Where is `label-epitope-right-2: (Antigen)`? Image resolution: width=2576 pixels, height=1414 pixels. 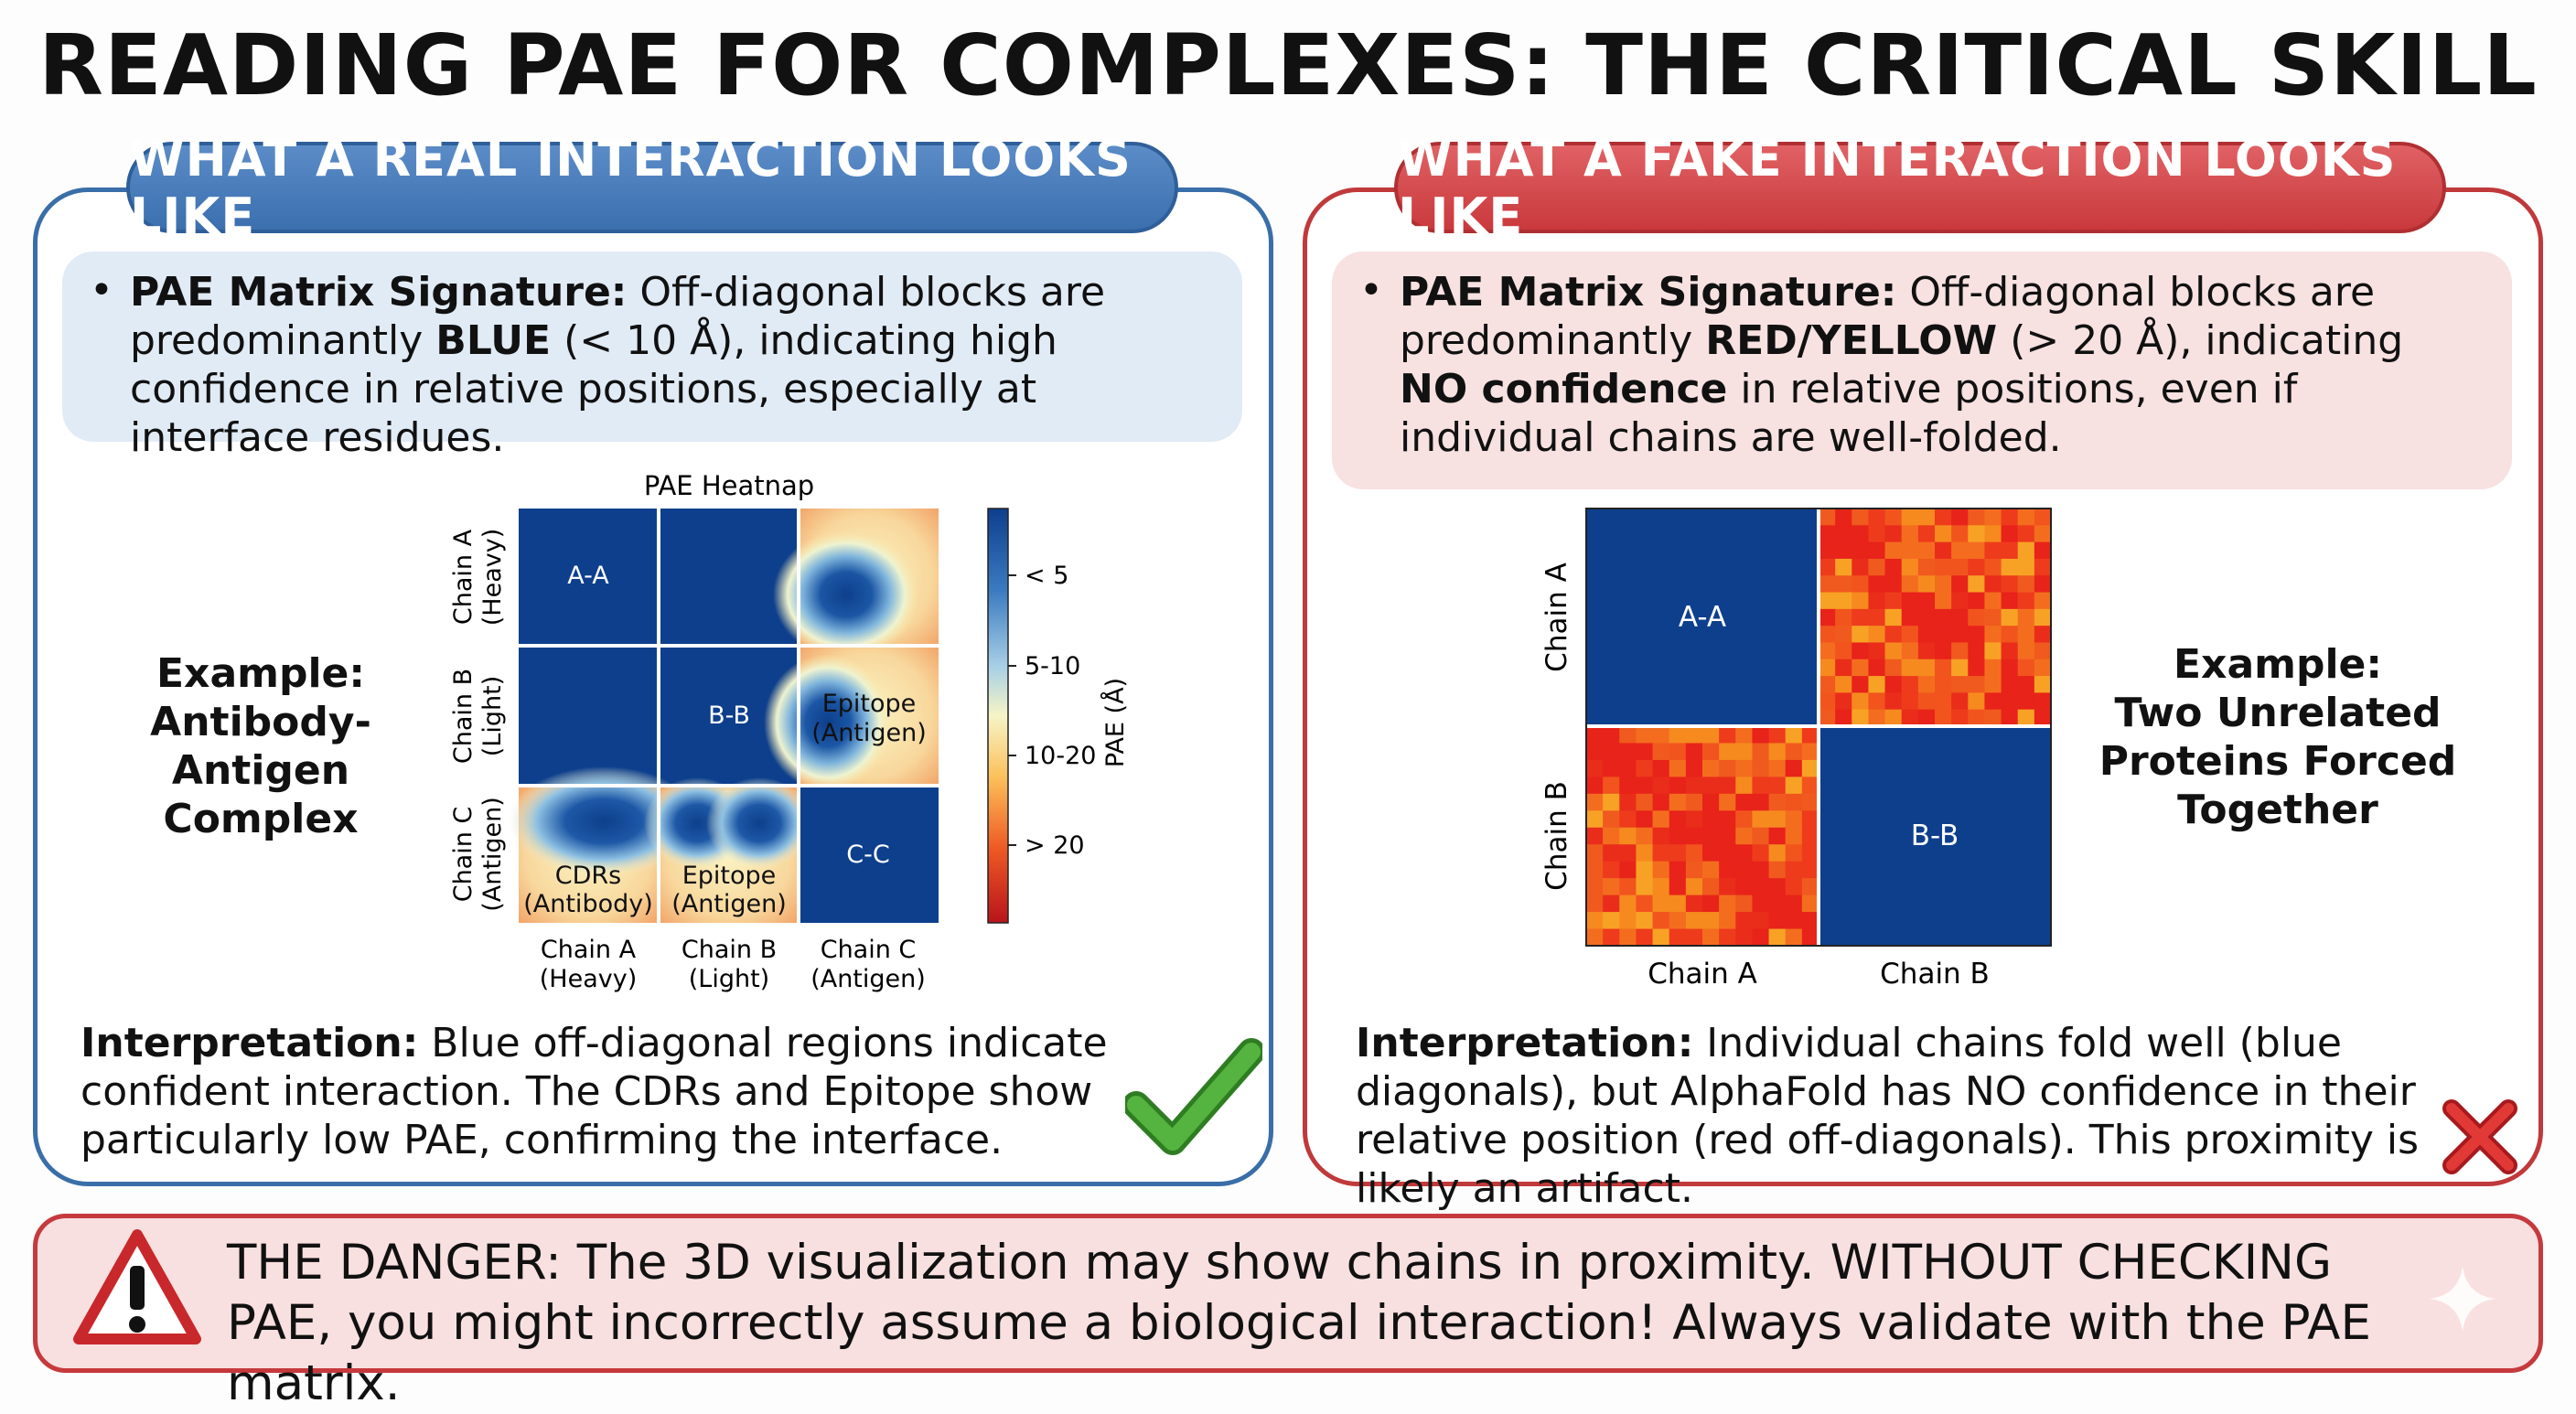
label-epitope-right-2: (Antigen) is located at coordinates (869, 733).